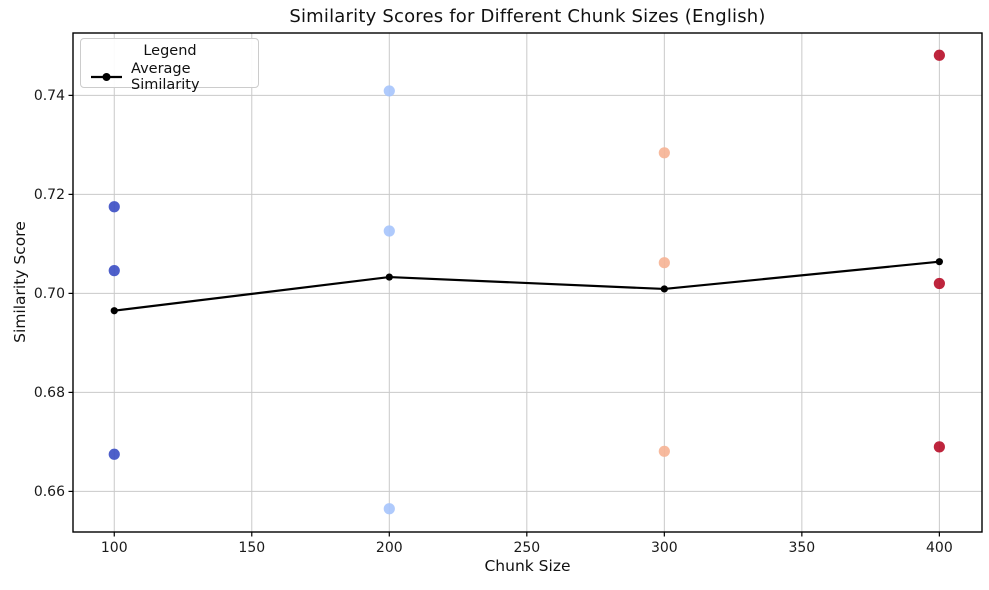 The image size is (989, 590). Describe the element at coordinates (106, 77) in the screenshot. I see `line-dot-marker-icon` at that location.